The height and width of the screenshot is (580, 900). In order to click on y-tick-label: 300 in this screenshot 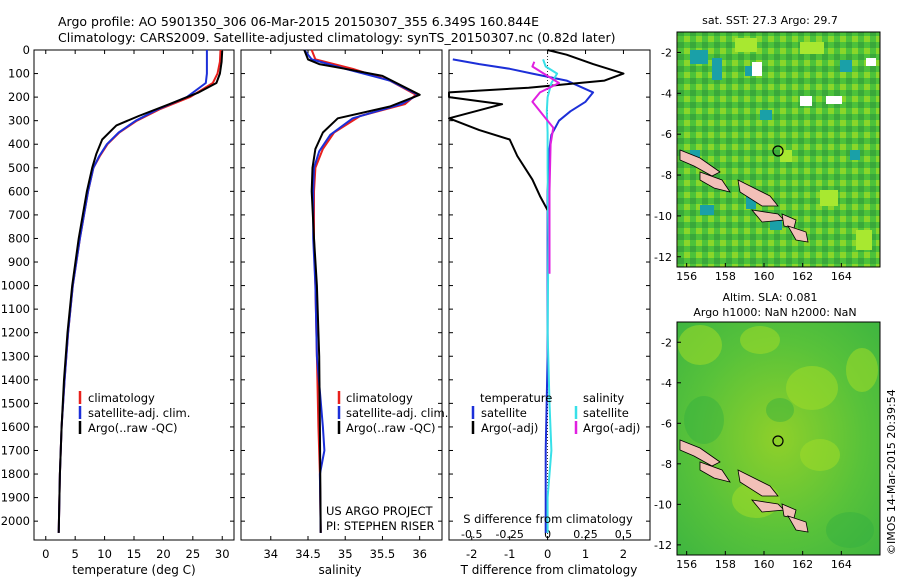, I will do `click(19, 121)`.